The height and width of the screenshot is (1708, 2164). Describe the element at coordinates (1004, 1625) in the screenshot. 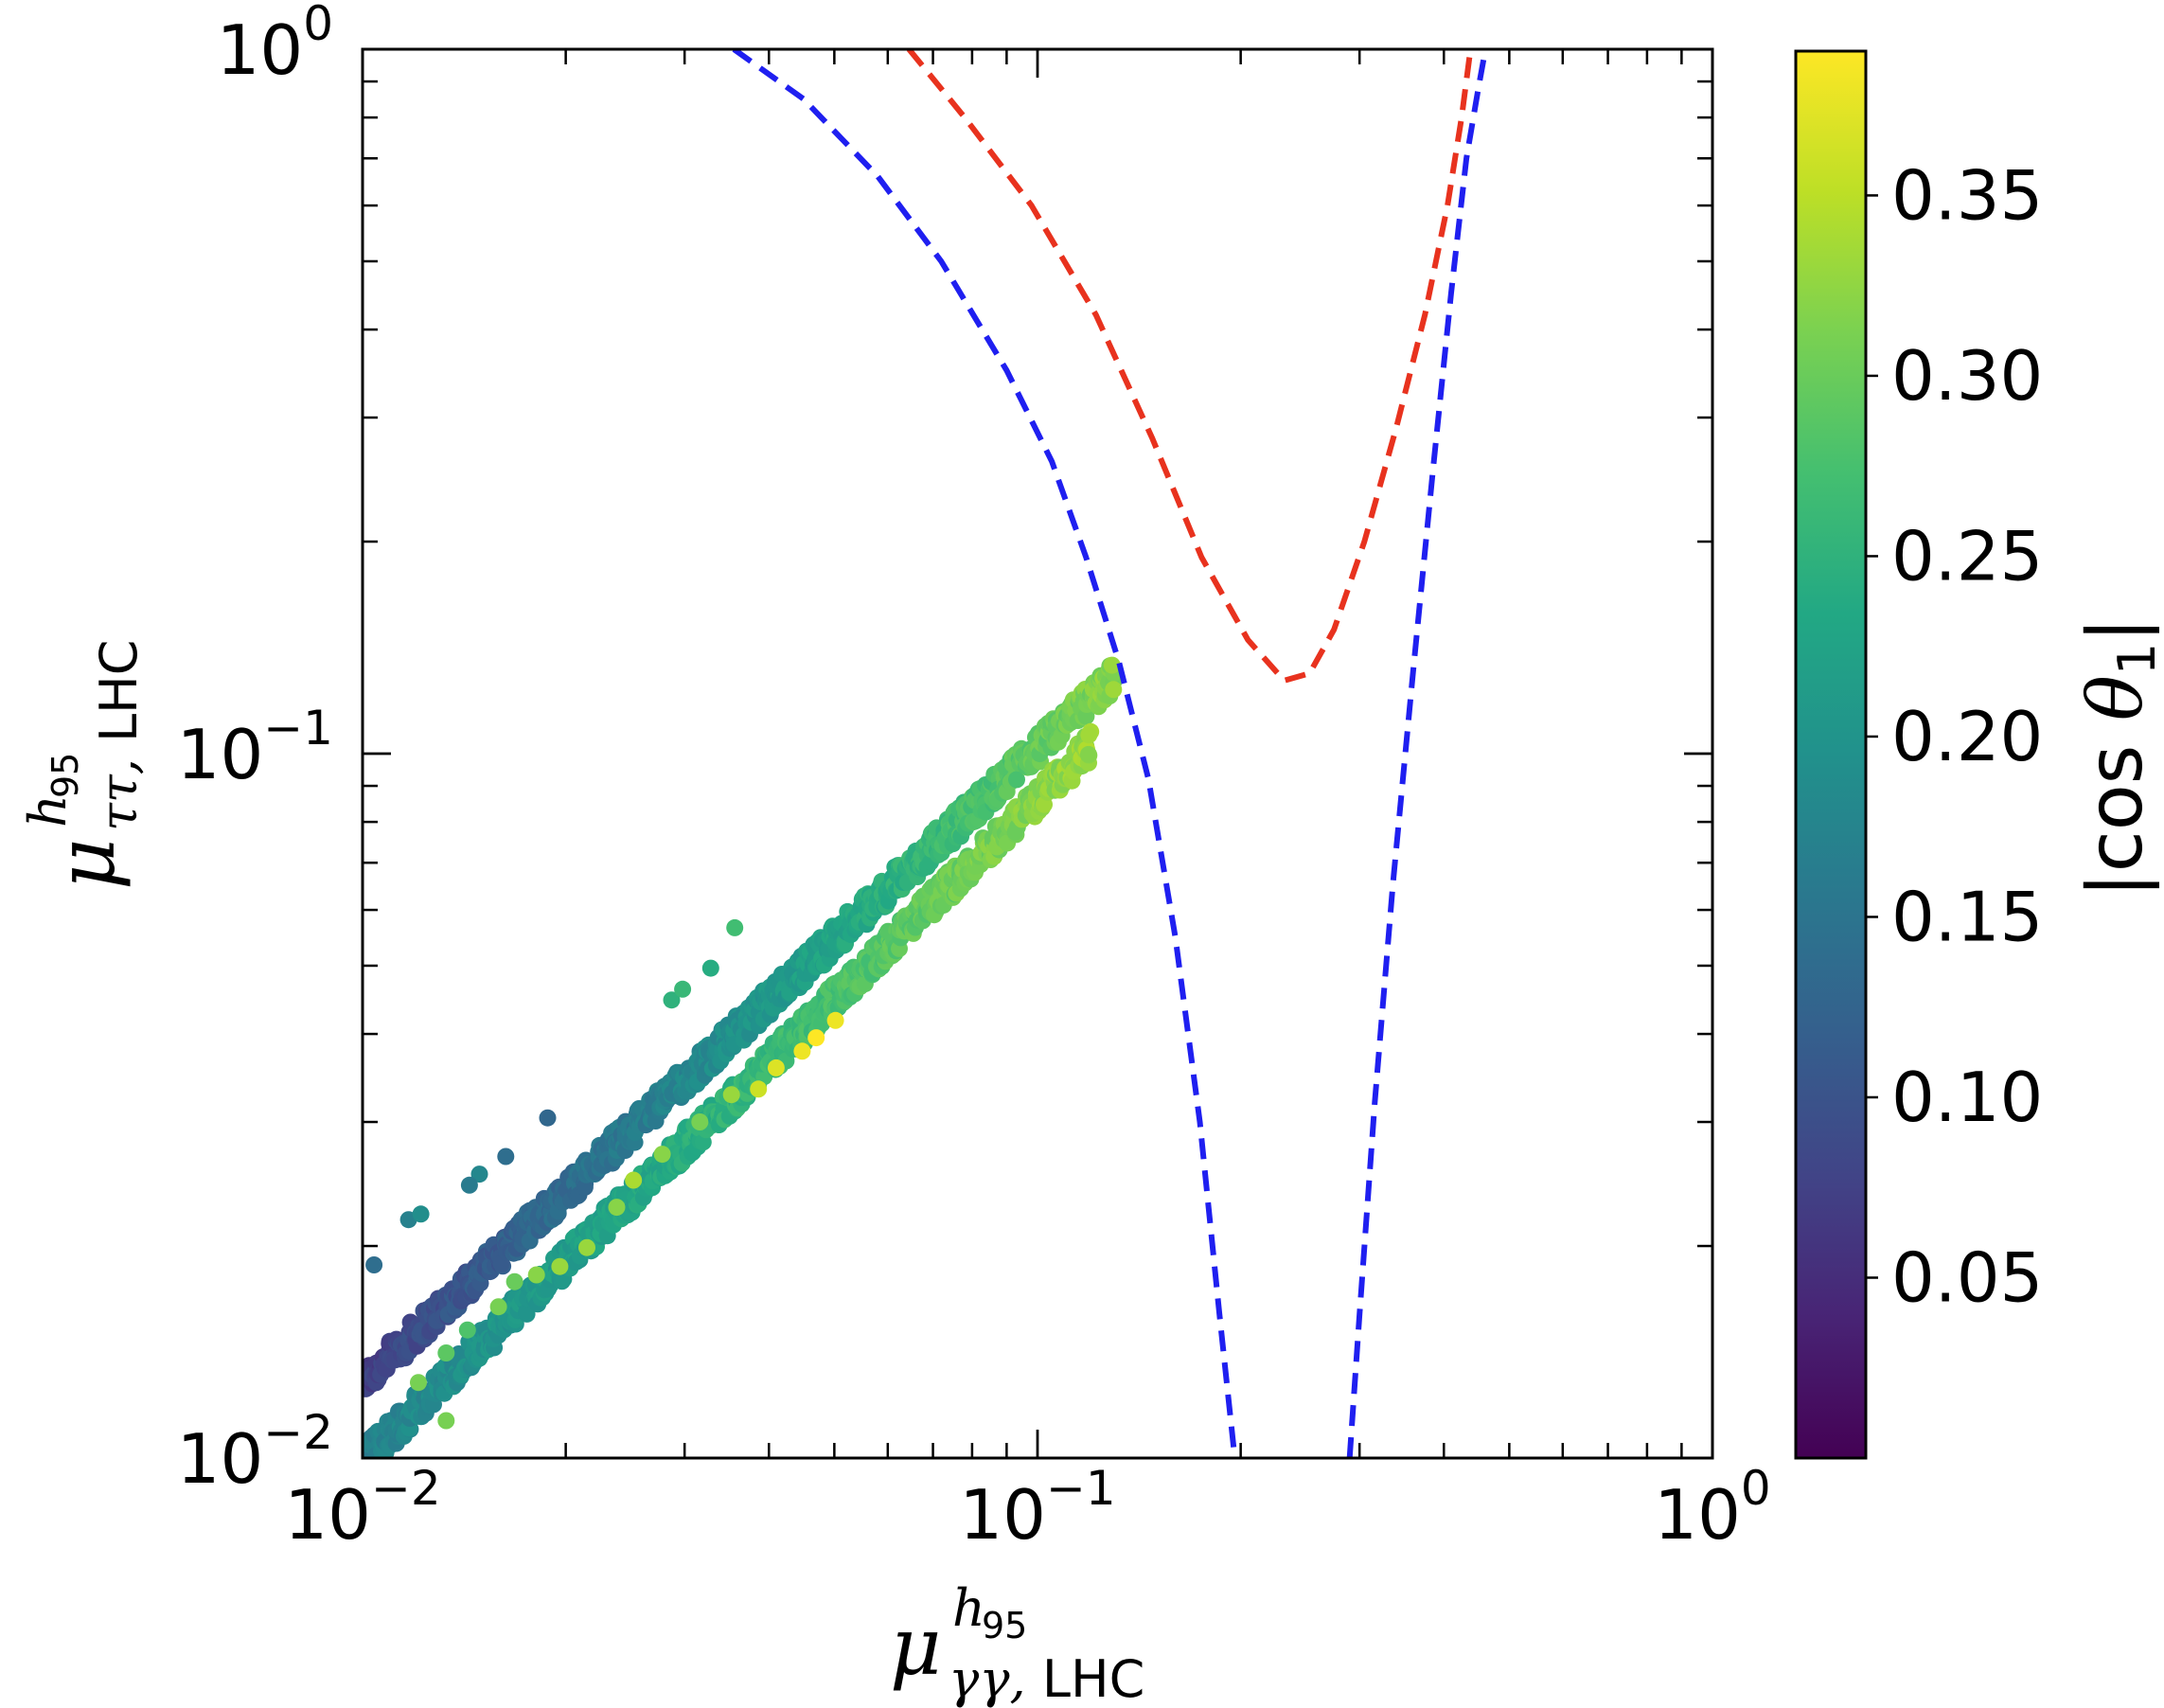

I see `x-label-sup-sub: 95` at that location.